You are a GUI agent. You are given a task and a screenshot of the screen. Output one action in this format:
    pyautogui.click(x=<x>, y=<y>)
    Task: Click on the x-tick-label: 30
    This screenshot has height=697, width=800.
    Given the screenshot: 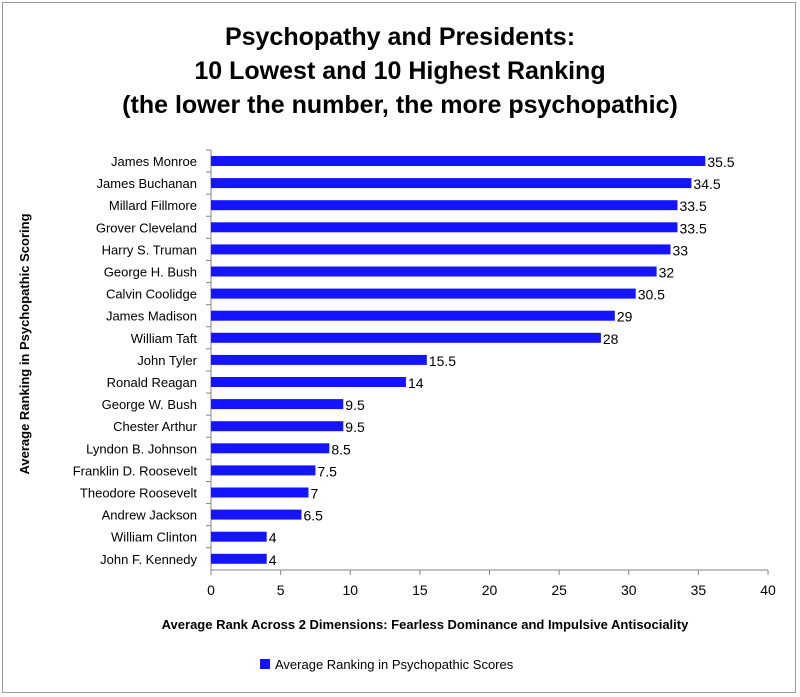 What is the action you would take?
    pyautogui.click(x=629, y=590)
    